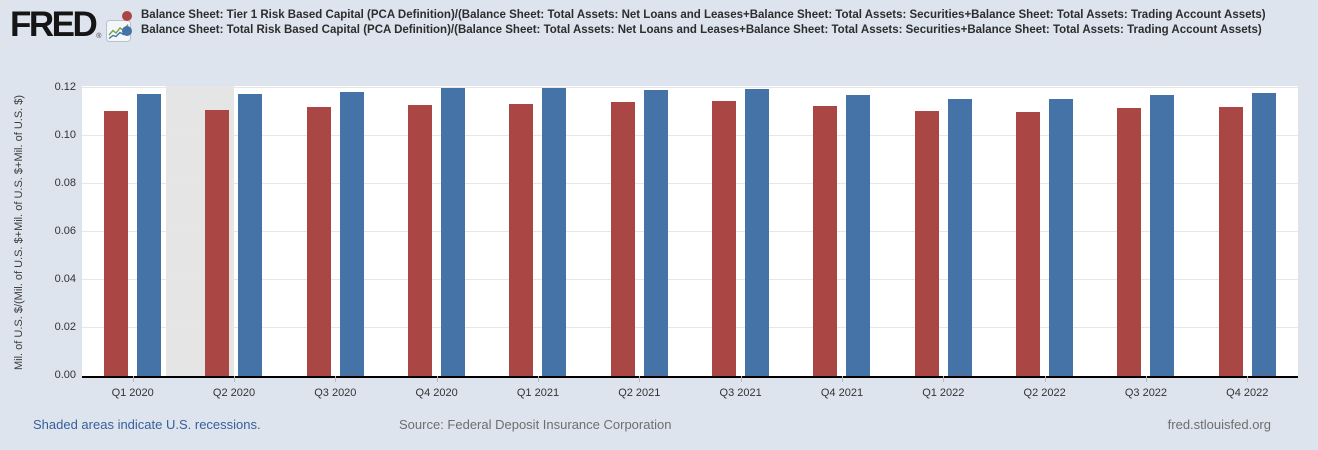 The image size is (1318, 450). I want to click on y-tick-label: 0.04, so click(65, 279).